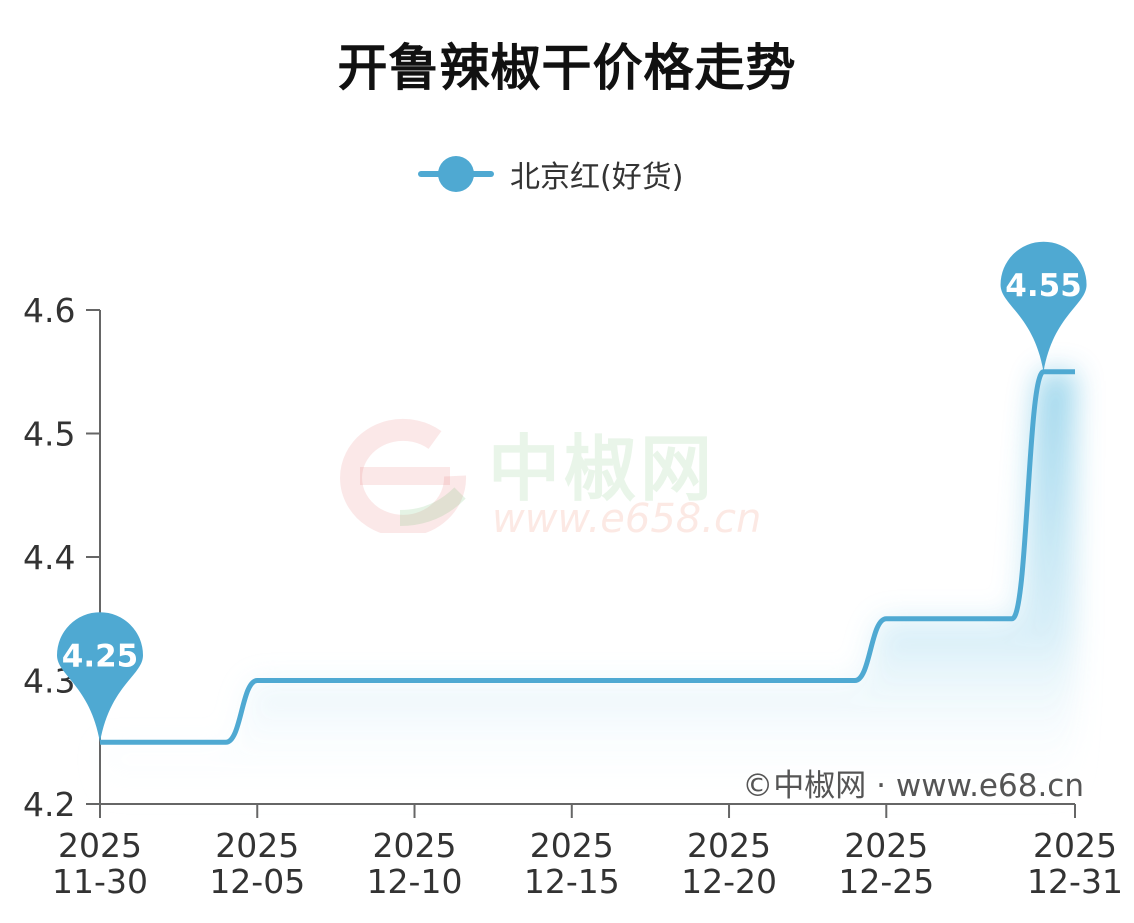  I want to click on data-label: 4.55, so click(1043, 286).